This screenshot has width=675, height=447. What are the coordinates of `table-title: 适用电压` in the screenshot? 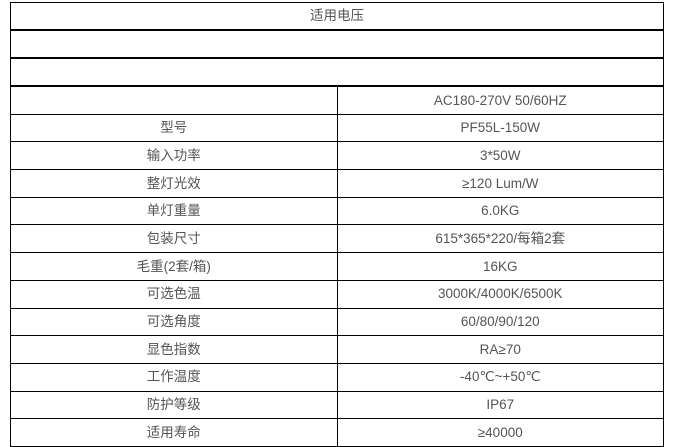 It's located at (337, 16).